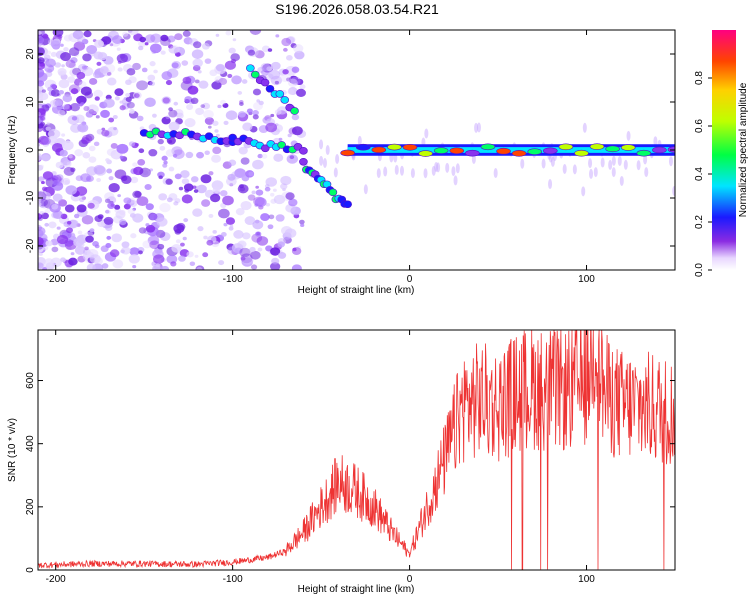 The height and width of the screenshot is (600, 750). I want to click on snr-y-tick-label: 400, so click(30, 443).